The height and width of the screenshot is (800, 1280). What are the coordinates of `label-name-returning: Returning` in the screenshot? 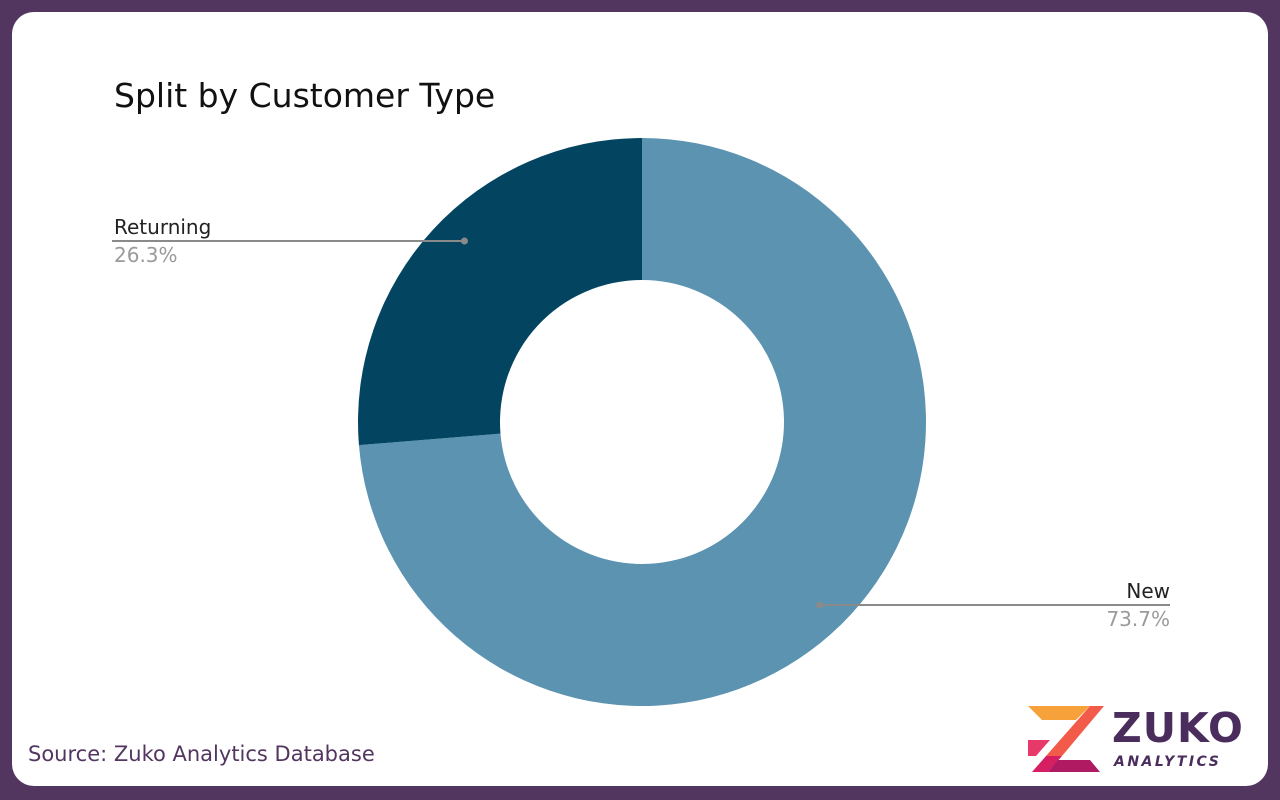 It's located at (162, 227).